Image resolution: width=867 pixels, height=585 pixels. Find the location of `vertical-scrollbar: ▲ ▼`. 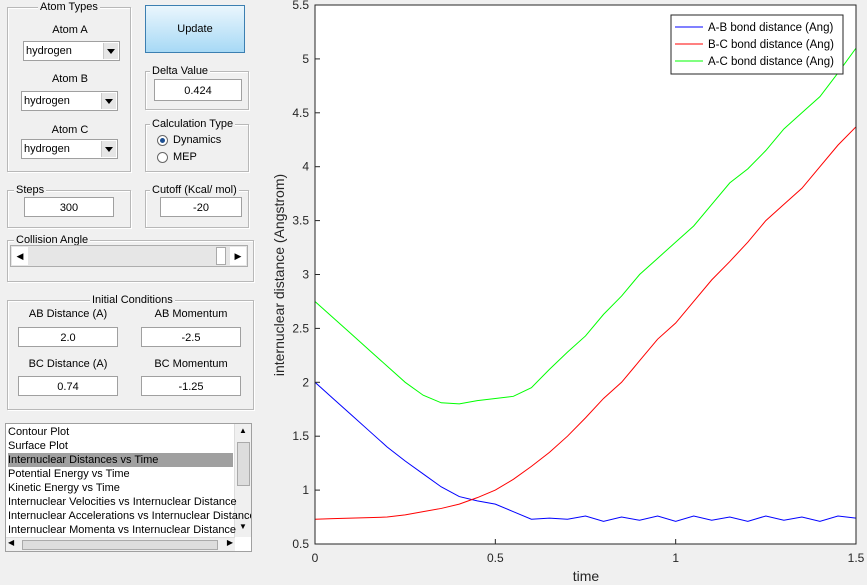

vertical-scrollbar: ▲ ▼ is located at coordinates (242, 480).